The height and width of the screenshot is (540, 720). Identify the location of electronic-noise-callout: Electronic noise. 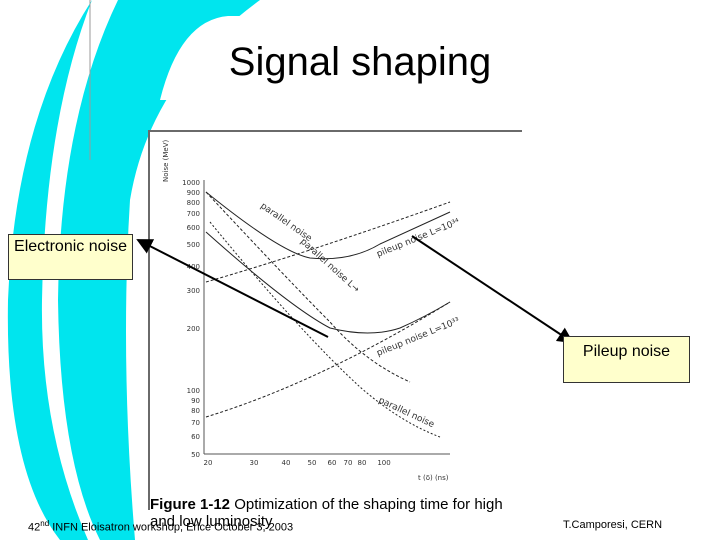
(70, 257).